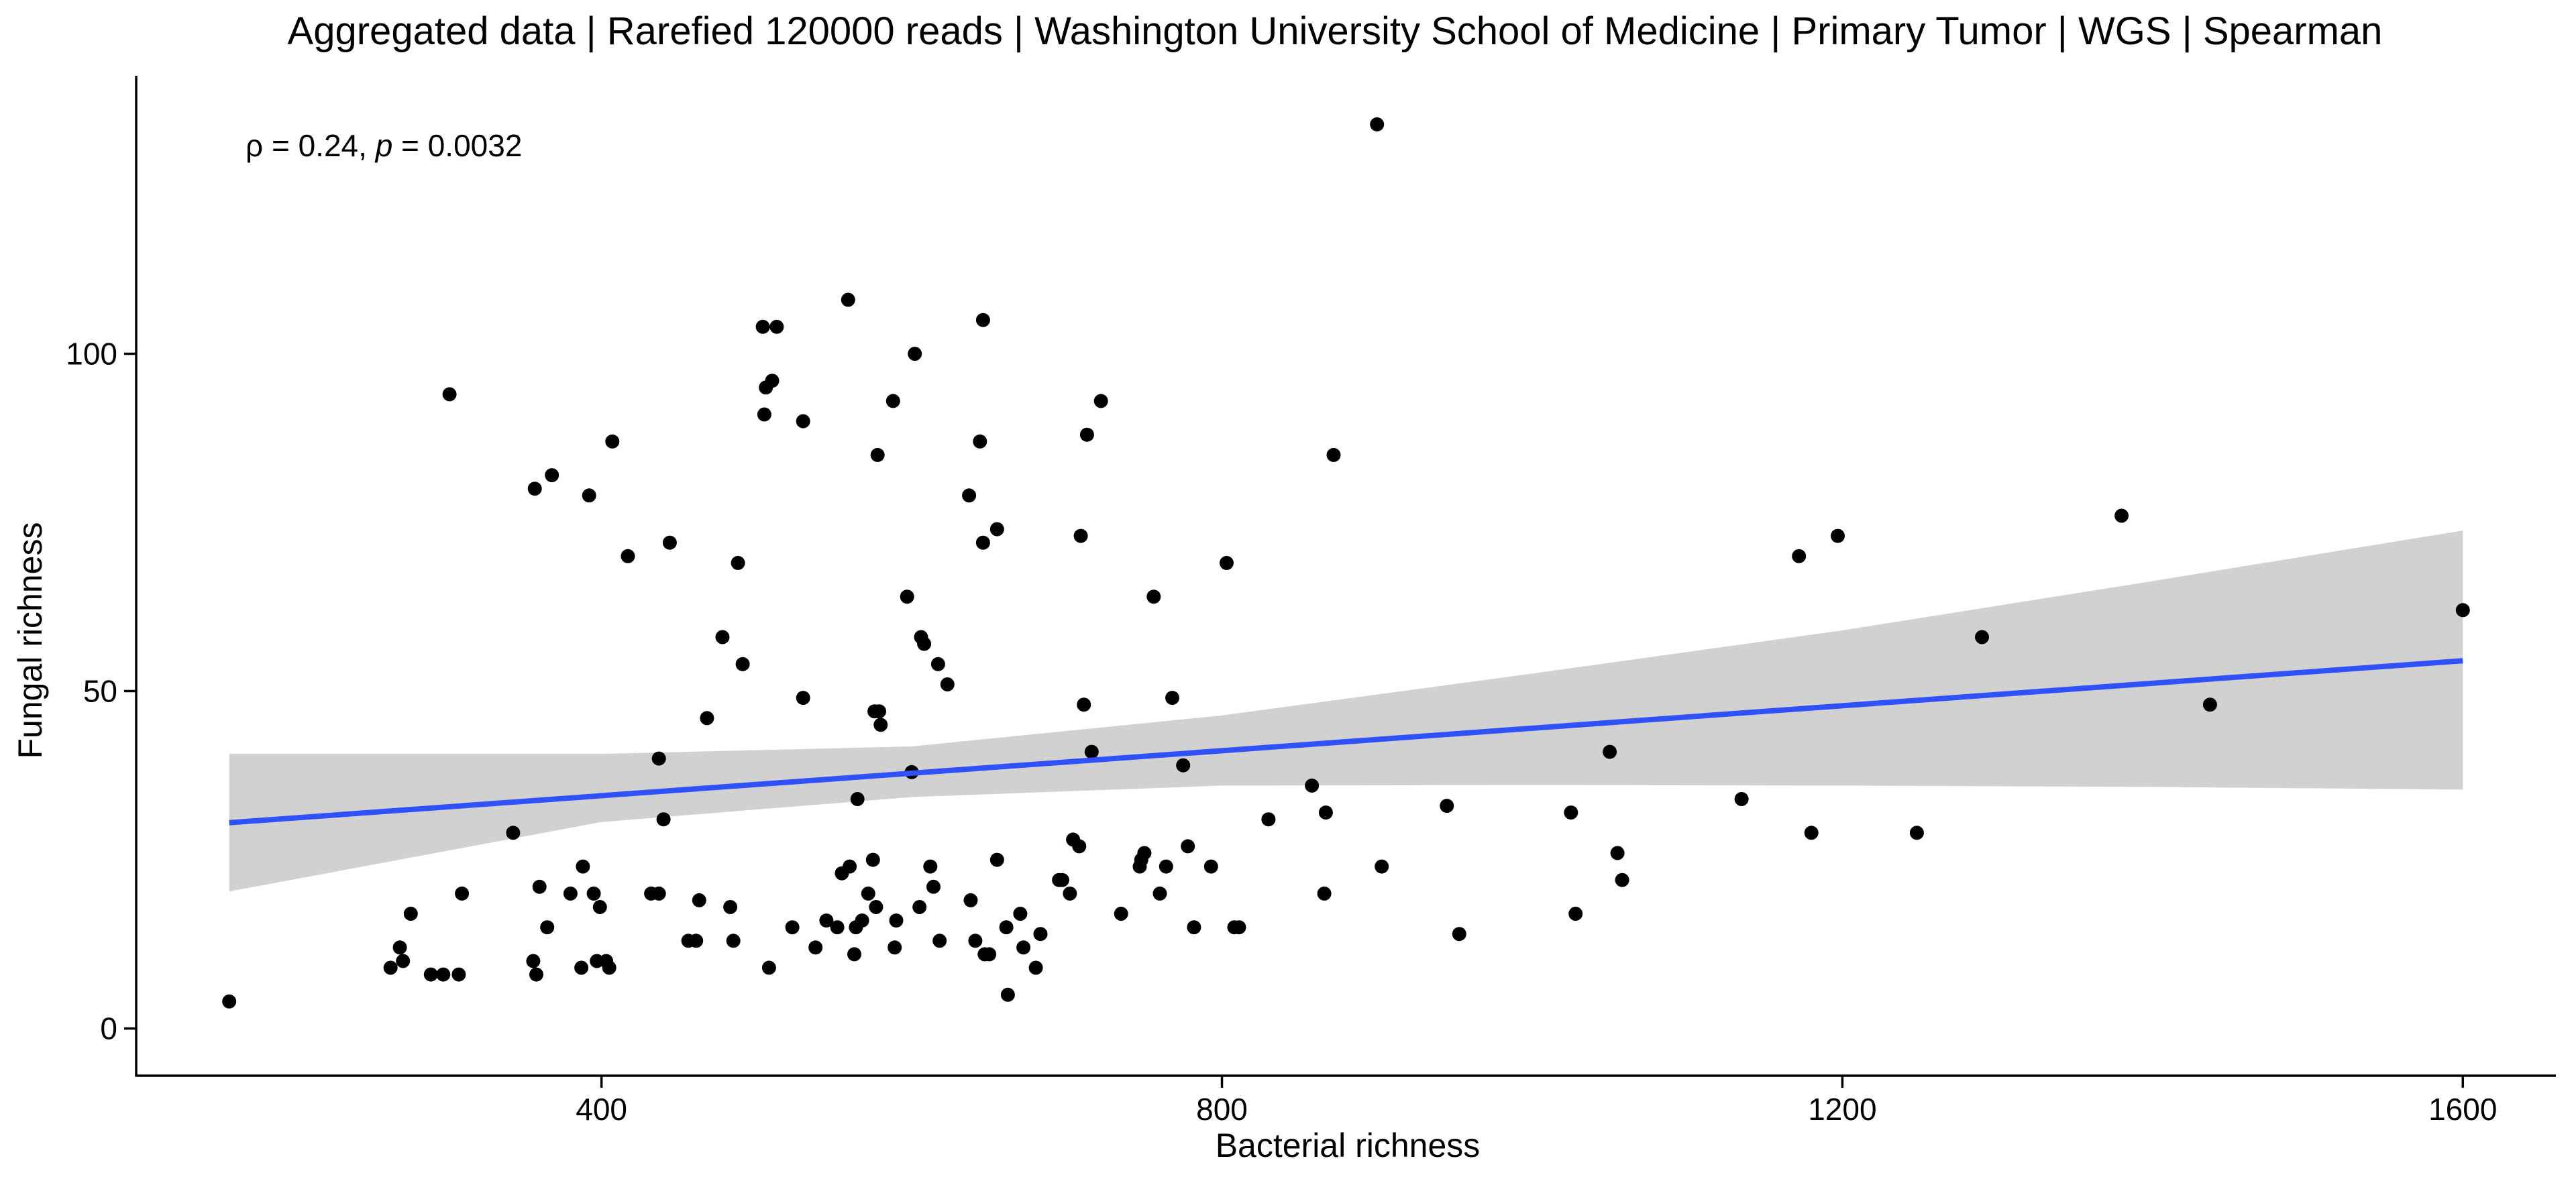 This screenshot has height=1183, width=2576. I want to click on x-tick-label: 1200, so click(1842, 1109).